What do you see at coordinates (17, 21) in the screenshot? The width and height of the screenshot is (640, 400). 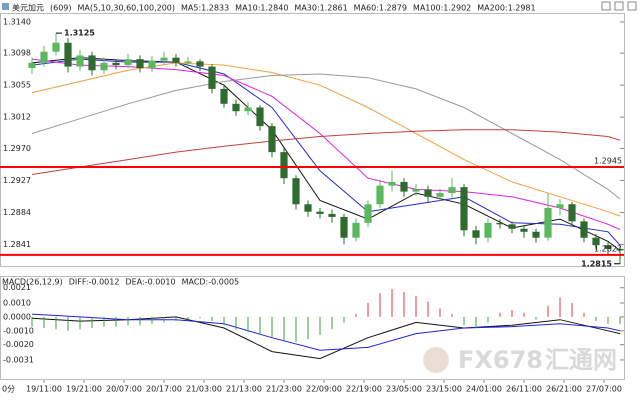 I see `y-tick-label: 1.3140` at bounding box center [17, 21].